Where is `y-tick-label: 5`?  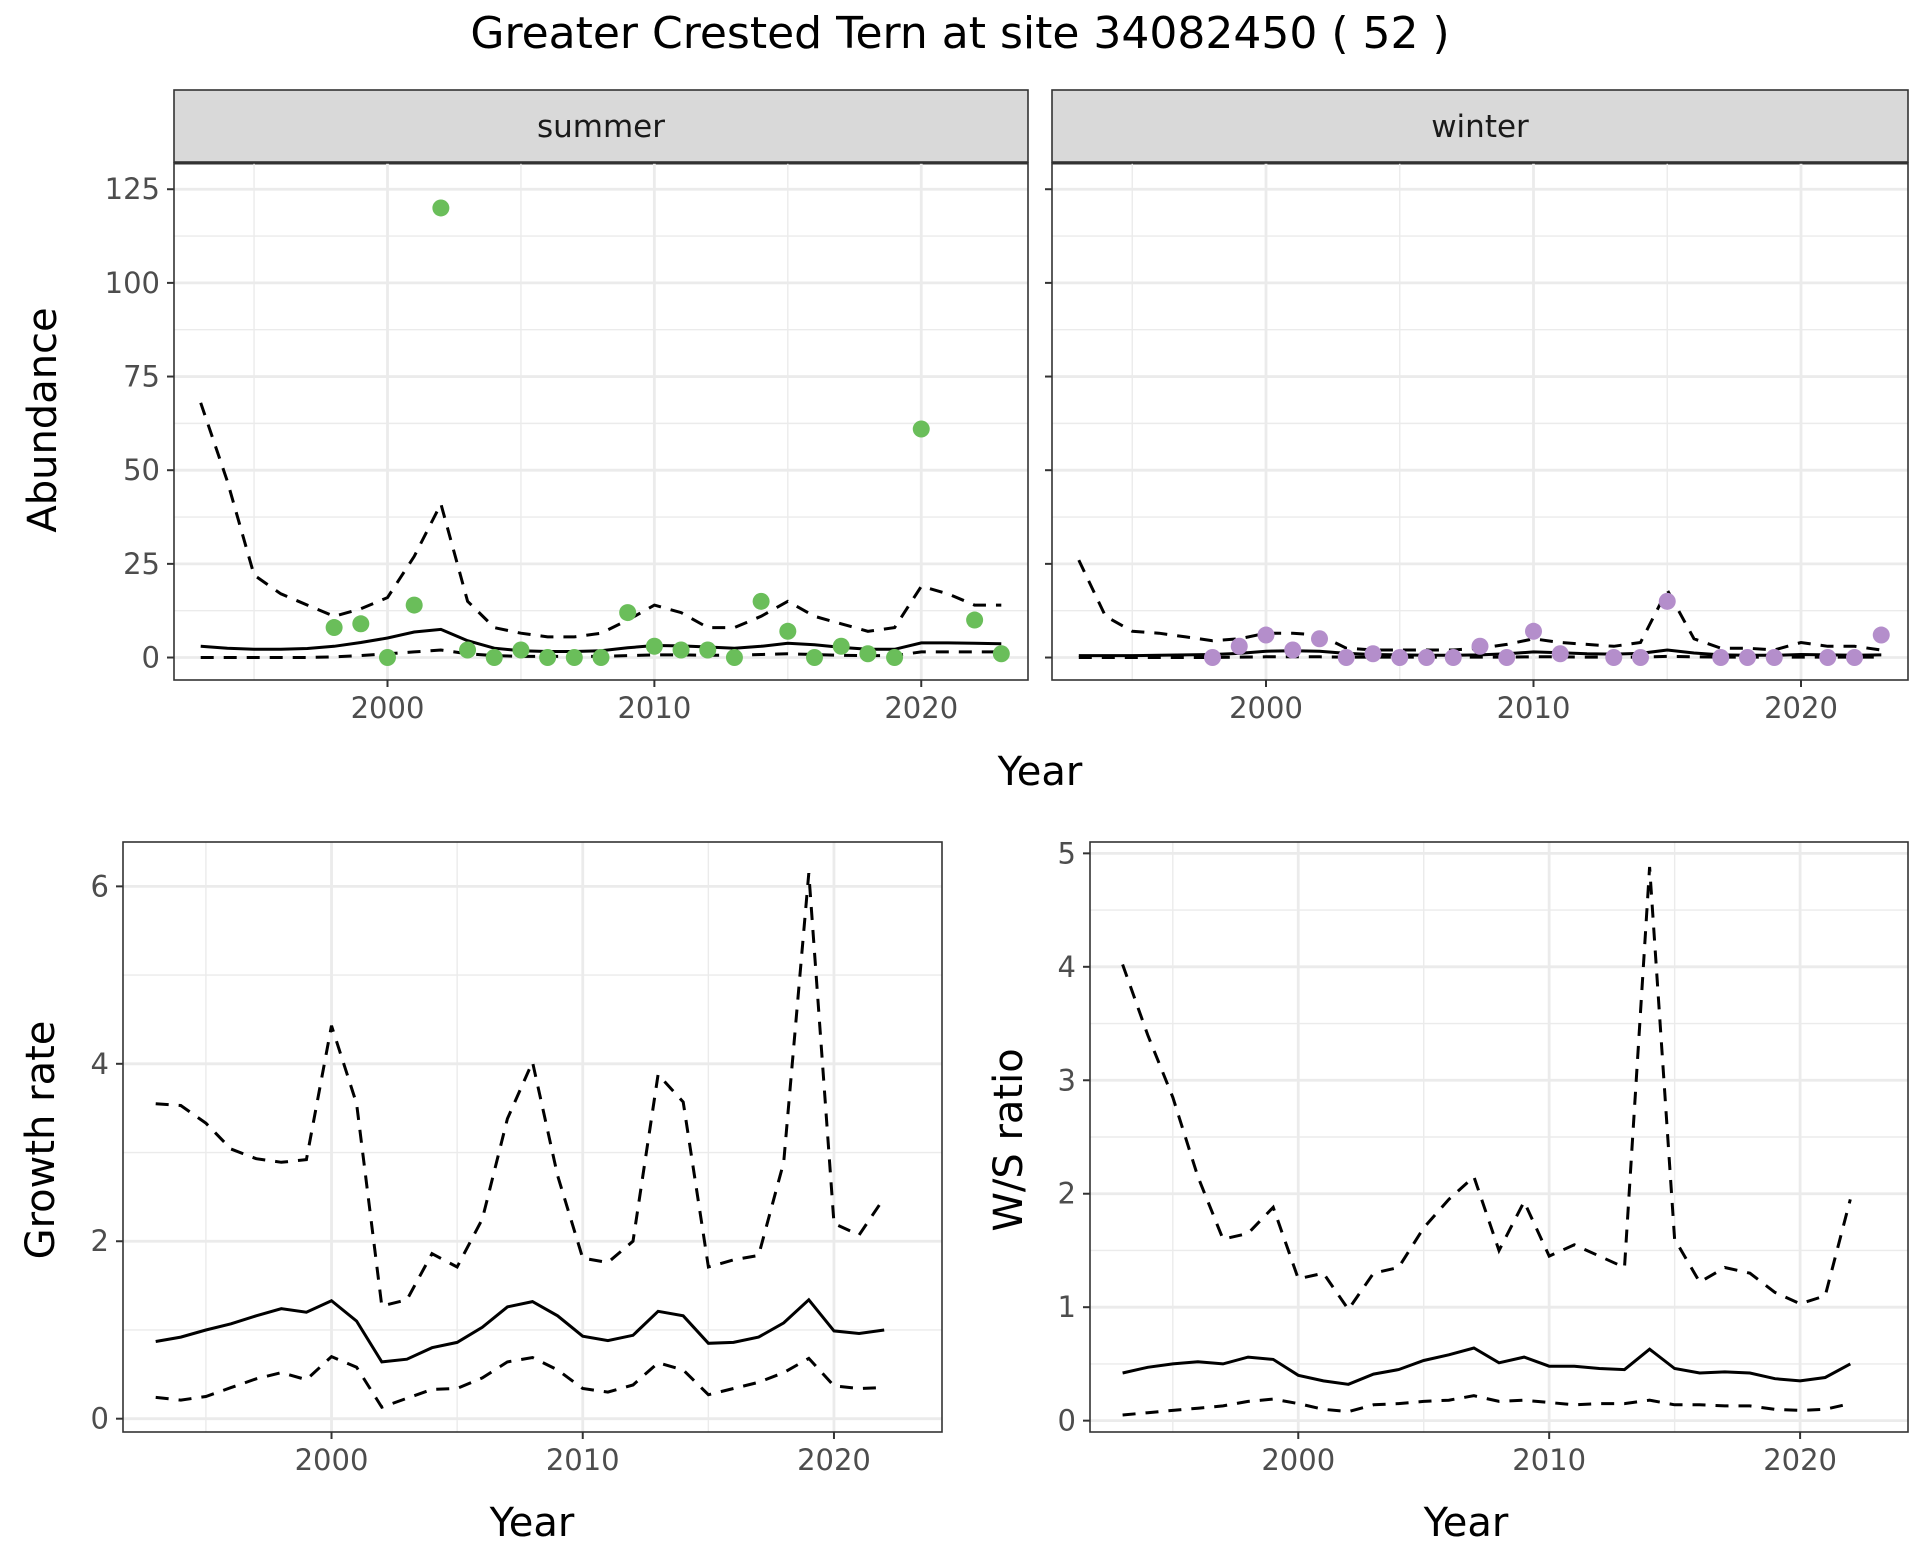
y-tick-label: 5 is located at coordinates (1067, 853).